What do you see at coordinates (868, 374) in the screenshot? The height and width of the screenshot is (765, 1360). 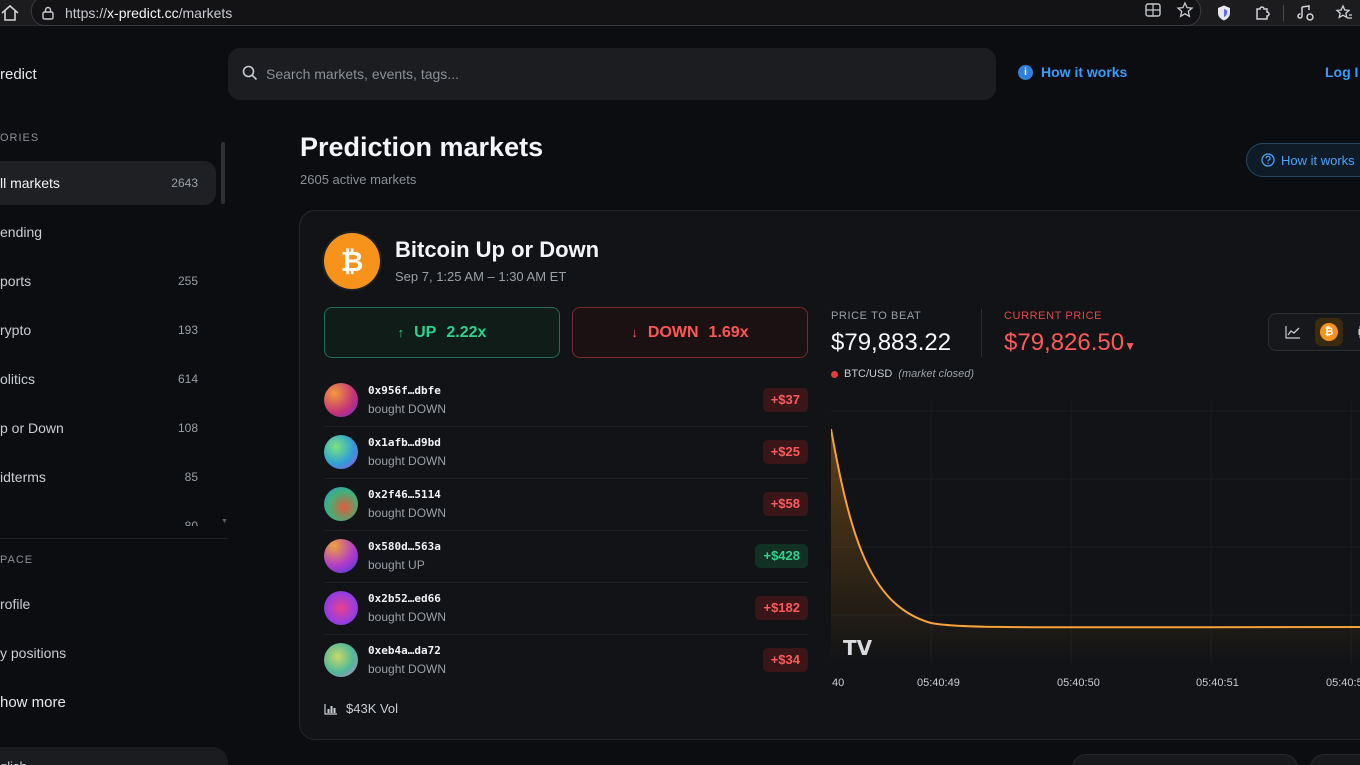 I see `pair-label: BTC/USD` at bounding box center [868, 374].